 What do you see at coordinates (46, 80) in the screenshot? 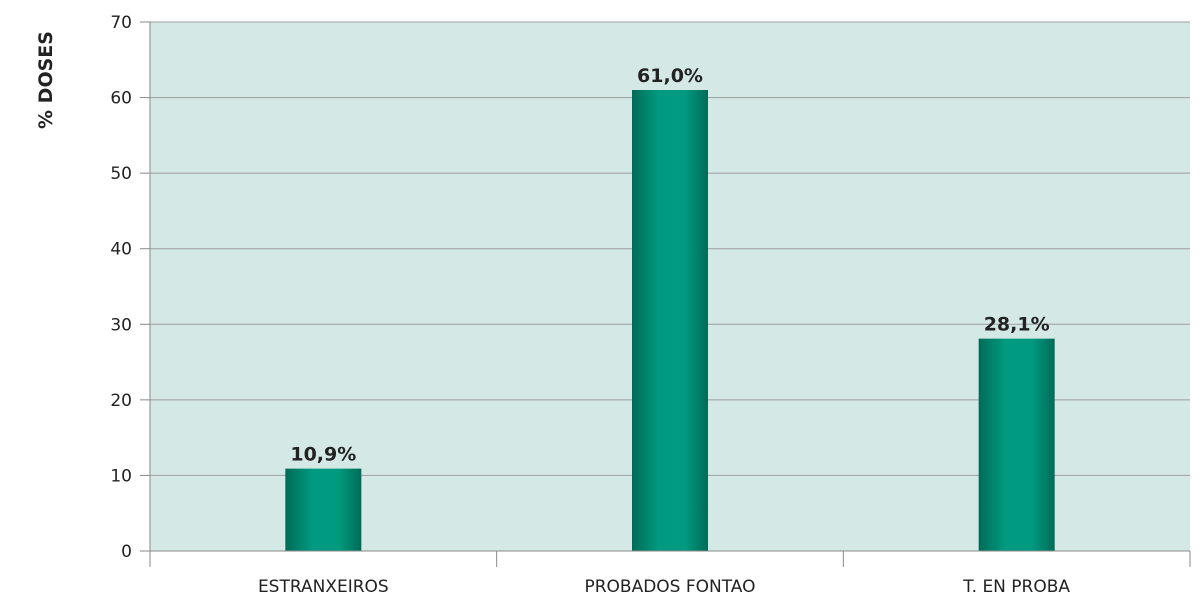
I see `y-axis-label: % DOSES` at bounding box center [46, 80].